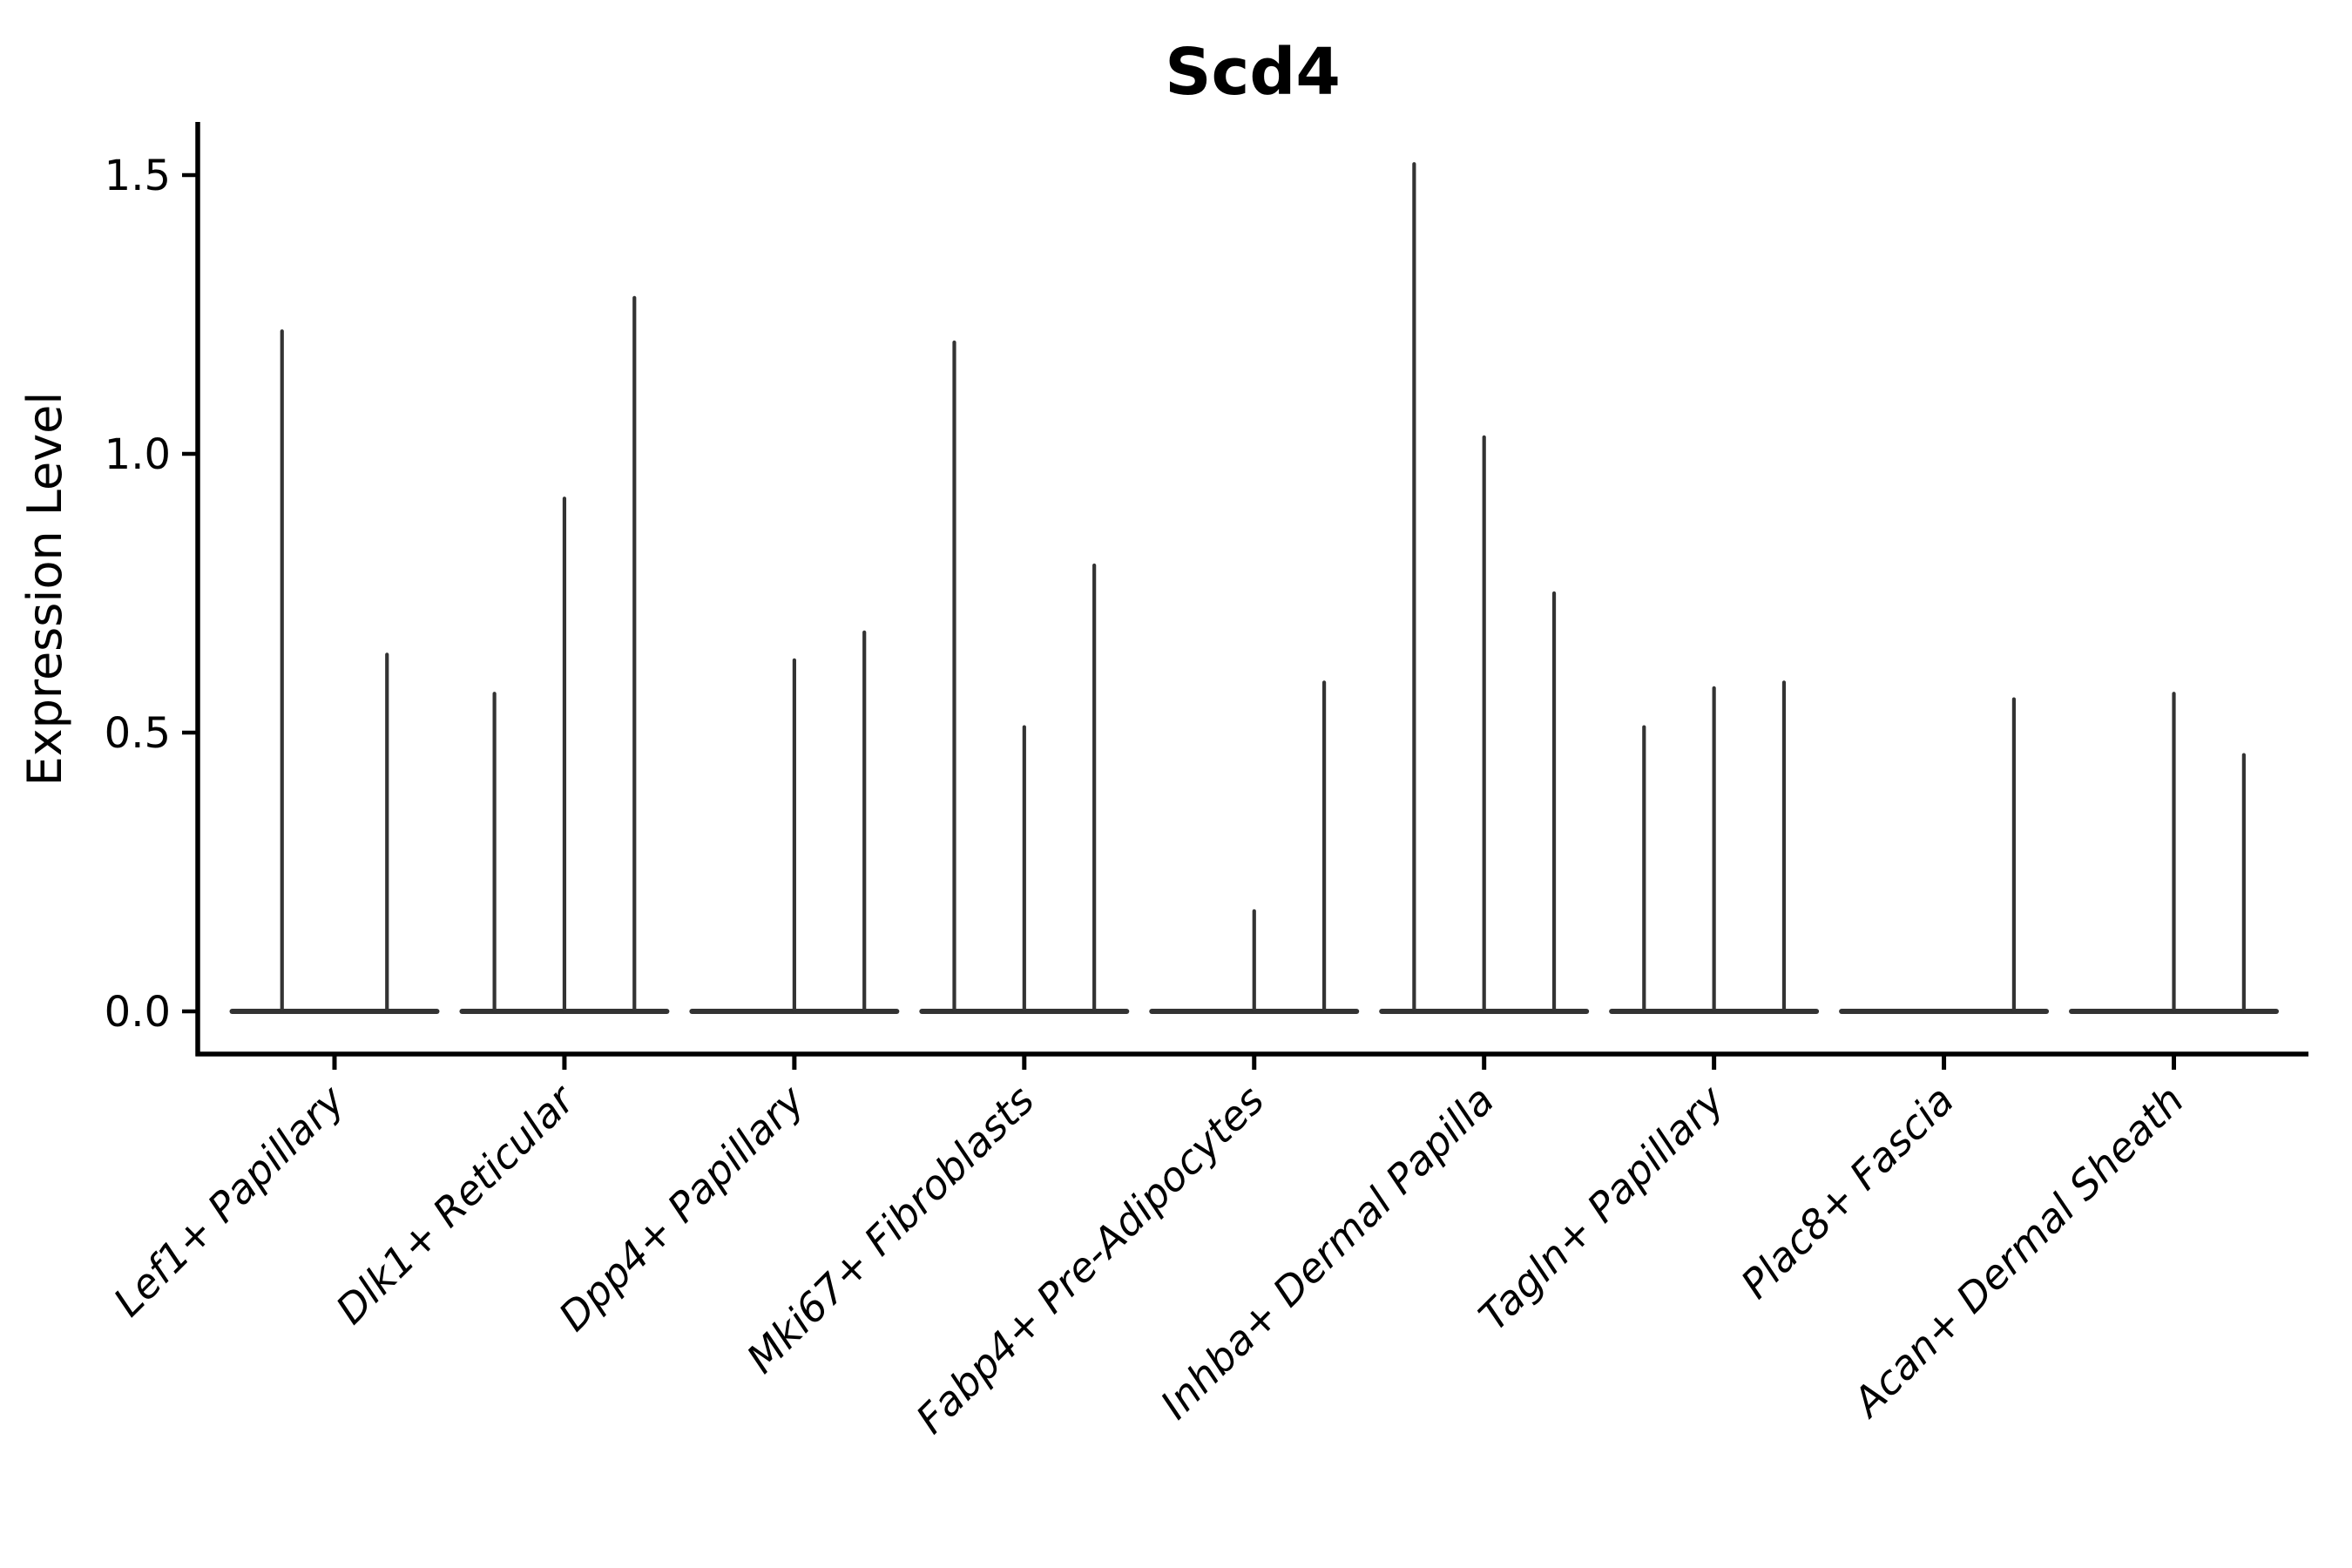 Image resolution: width=2352 pixels, height=1568 pixels. I want to click on y-tick-label: 1.5, so click(138, 176).